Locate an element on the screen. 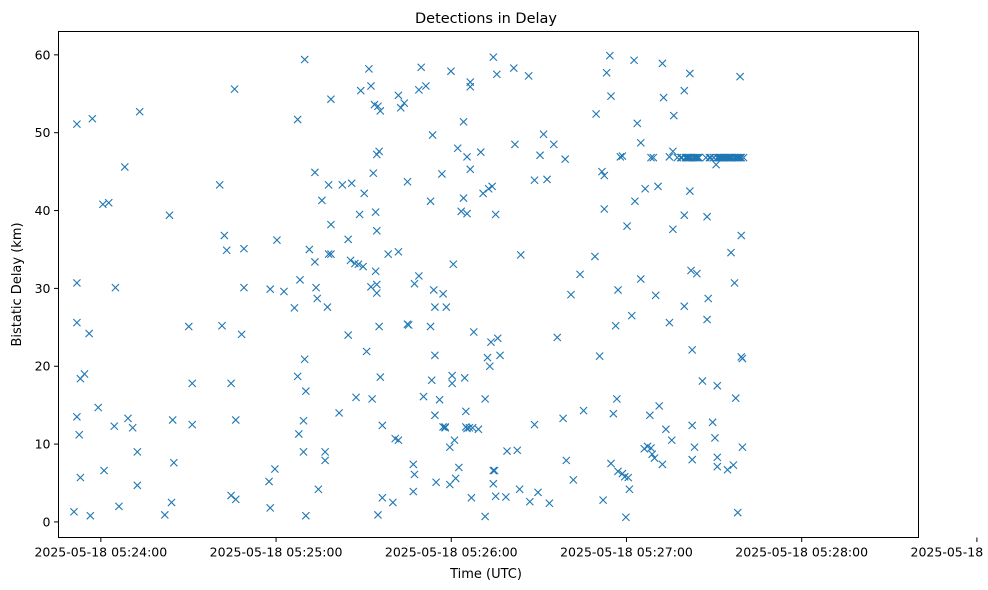 The width and height of the screenshot is (988, 590). y-axis-label: Bistatic Delay (km) is located at coordinates (17, 284).